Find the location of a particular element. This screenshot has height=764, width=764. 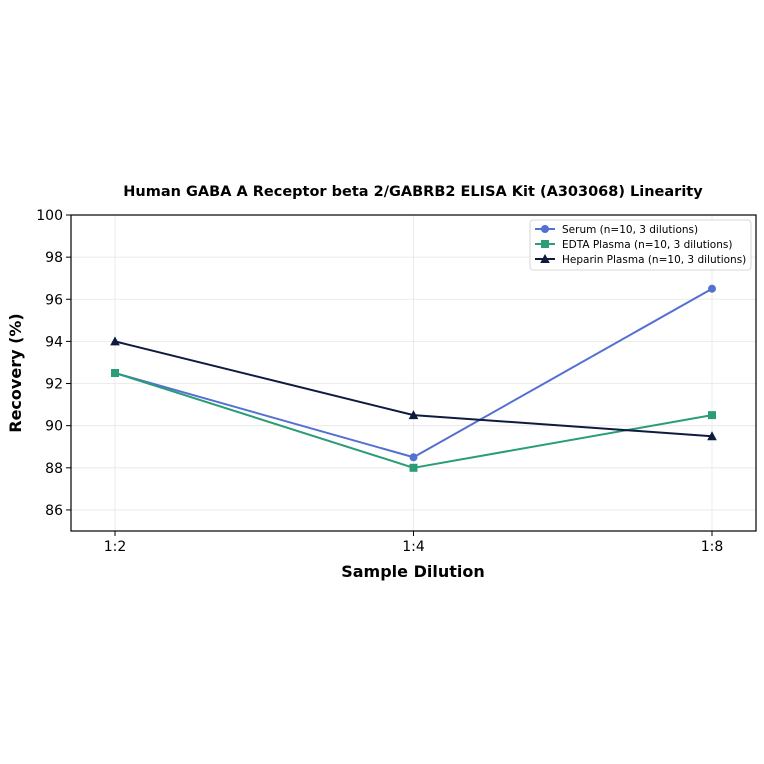

legend-label: Heparin Plasma (n=10, 3 dilutions) is located at coordinates (654, 260).